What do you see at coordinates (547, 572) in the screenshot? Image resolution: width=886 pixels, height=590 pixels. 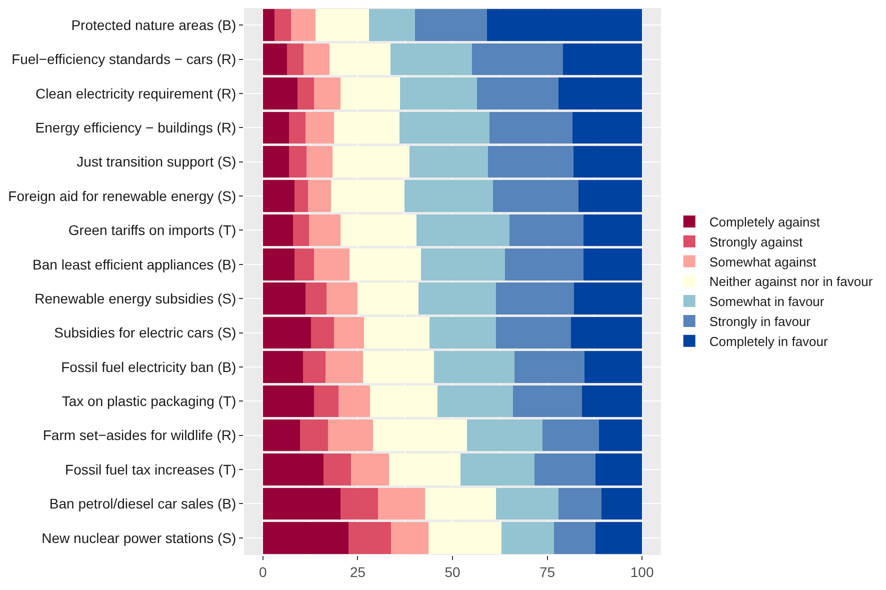 I see `x-tick-label: 75` at bounding box center [547, 572].